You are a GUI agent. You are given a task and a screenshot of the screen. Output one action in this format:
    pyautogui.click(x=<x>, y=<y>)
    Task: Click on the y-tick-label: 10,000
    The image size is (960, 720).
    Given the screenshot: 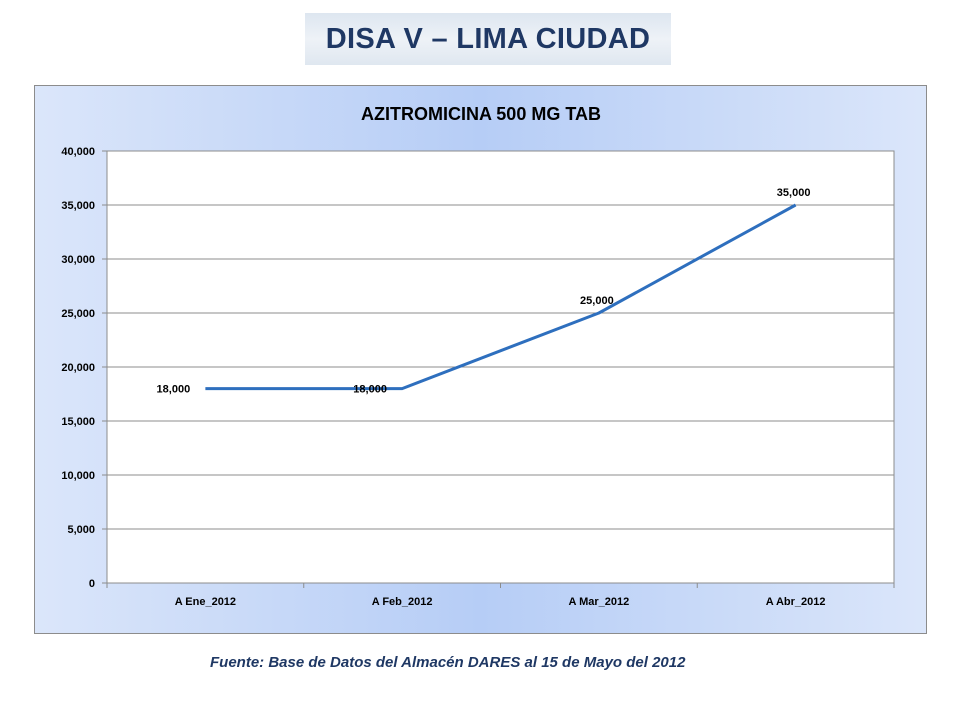 What is the action you would take?
    pyautogui.click(x=78, y=476)
    